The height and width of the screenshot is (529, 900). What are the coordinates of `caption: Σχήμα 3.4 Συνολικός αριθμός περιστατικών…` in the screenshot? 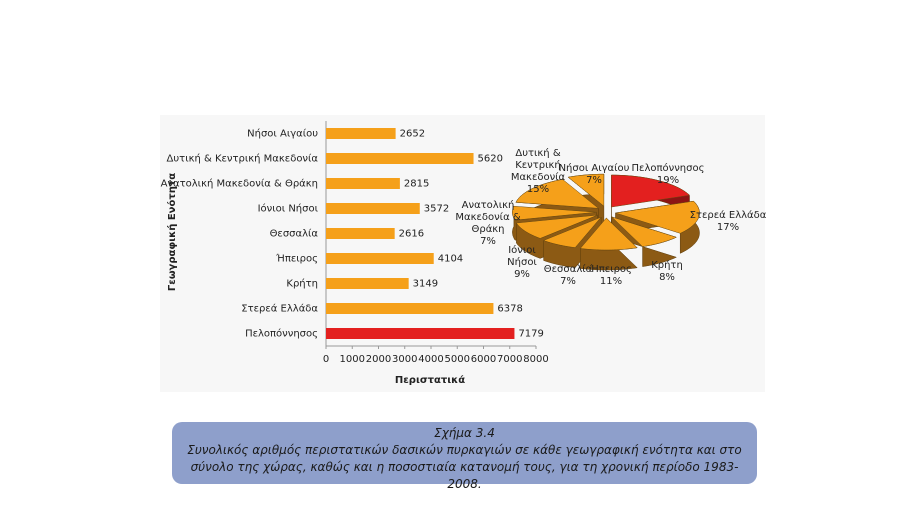 It's located at (464, 456).